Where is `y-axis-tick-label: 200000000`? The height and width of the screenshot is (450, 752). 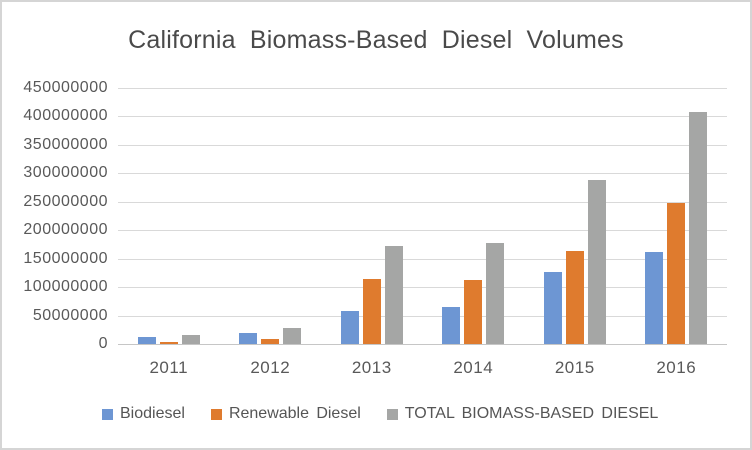 y-axis-tick-label: 200000000 is located at coordinates (65, 229).